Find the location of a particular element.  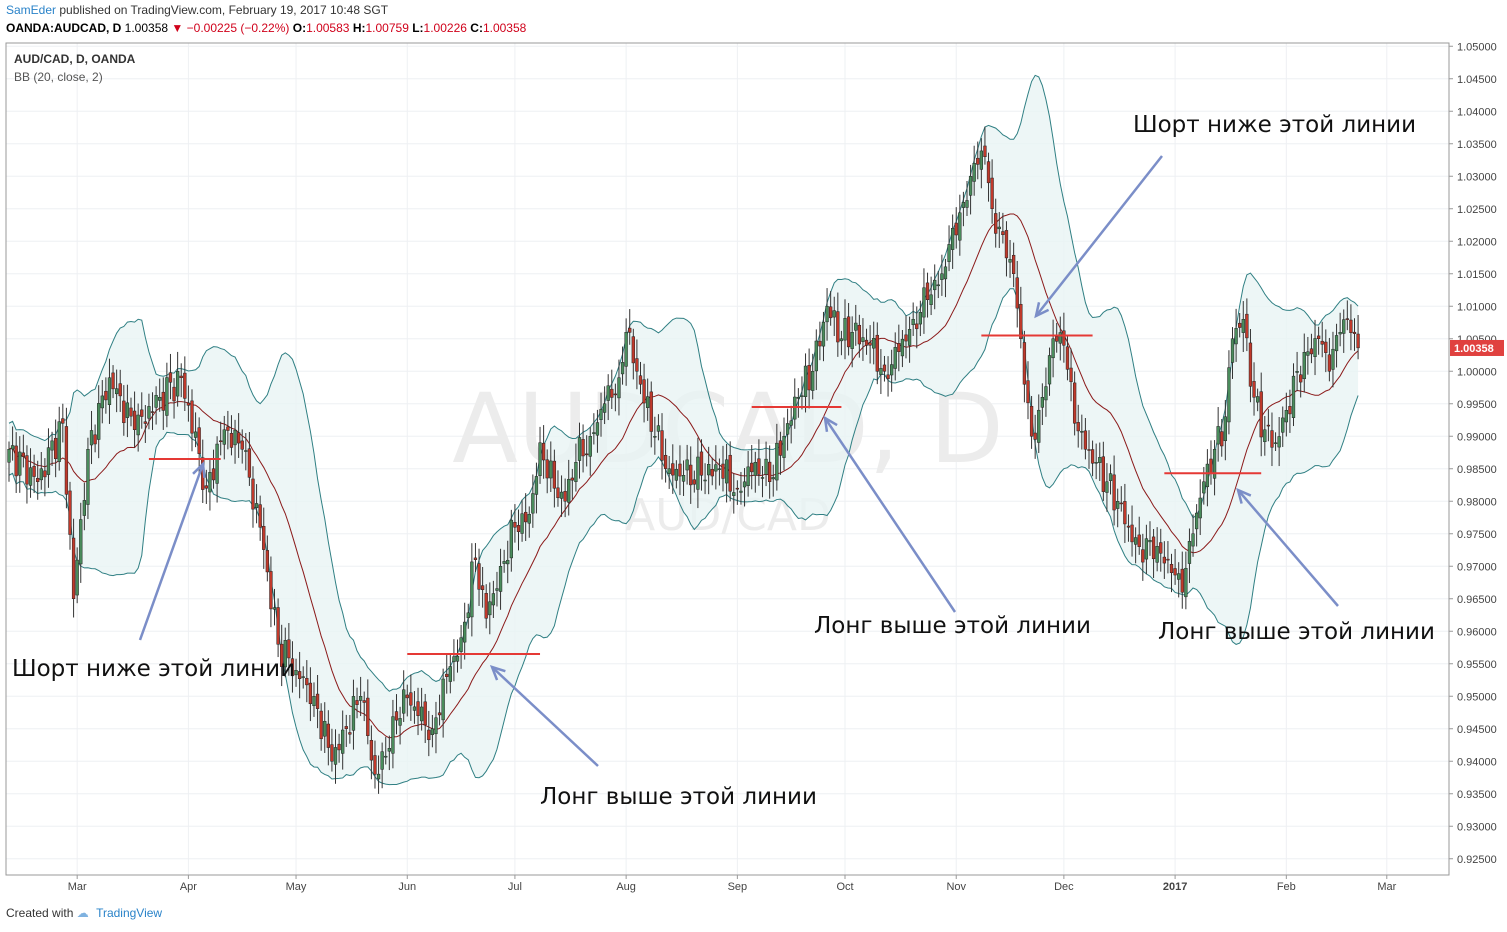

y-tick-label: 1.03000 is located at coordinates (1477, 177).